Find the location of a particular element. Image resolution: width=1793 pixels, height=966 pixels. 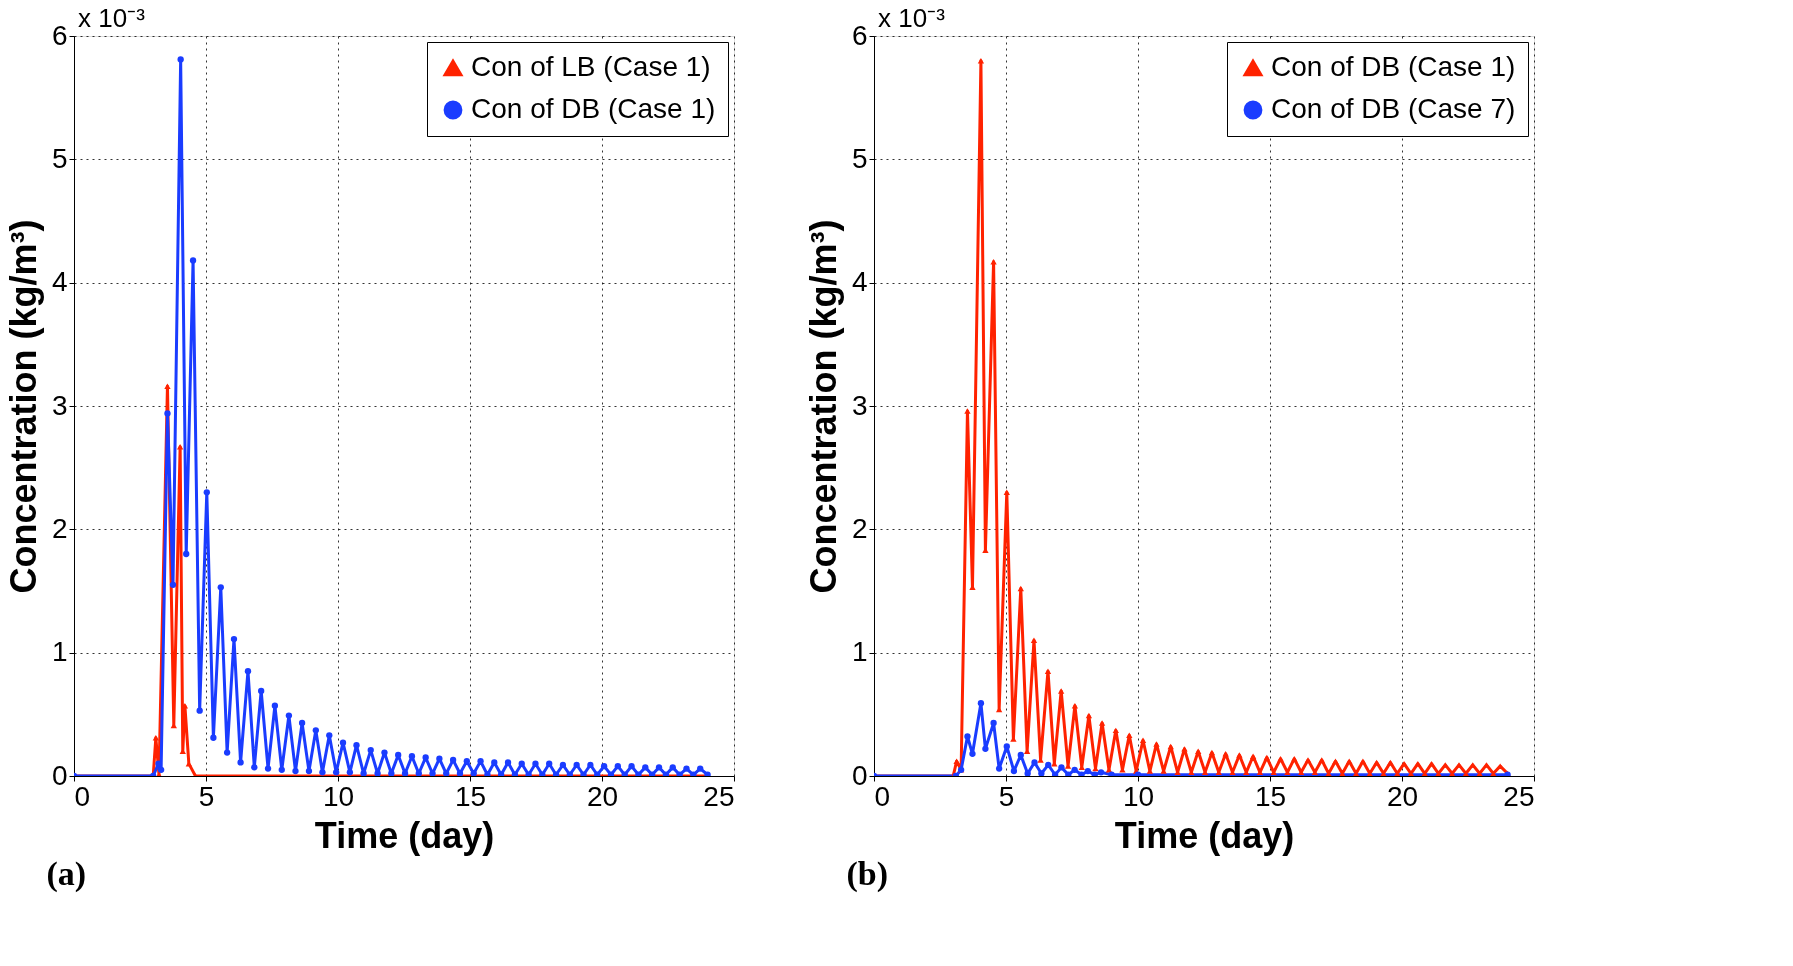

text: (a) is located at coordinates (66, 874).